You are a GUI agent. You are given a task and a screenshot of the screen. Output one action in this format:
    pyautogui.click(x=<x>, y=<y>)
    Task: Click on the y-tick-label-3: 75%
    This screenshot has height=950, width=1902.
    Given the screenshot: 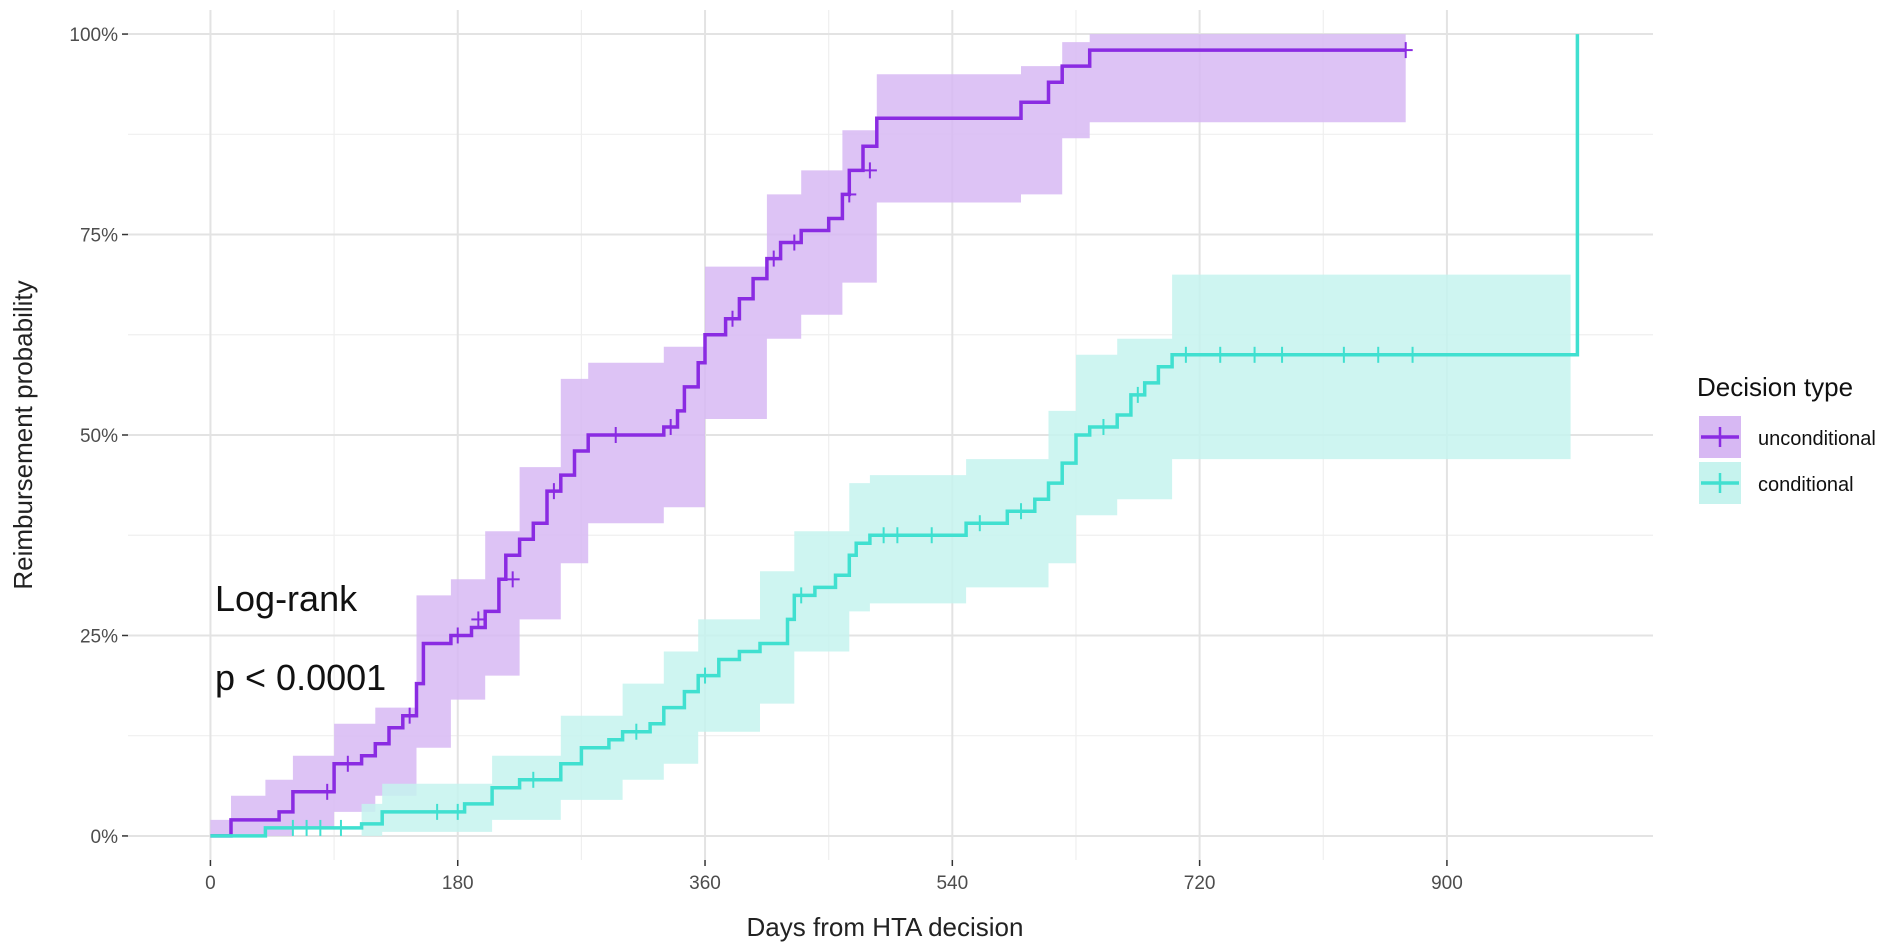 What is the action you would take?
    pyautogui.click(x=99, y=236)
    